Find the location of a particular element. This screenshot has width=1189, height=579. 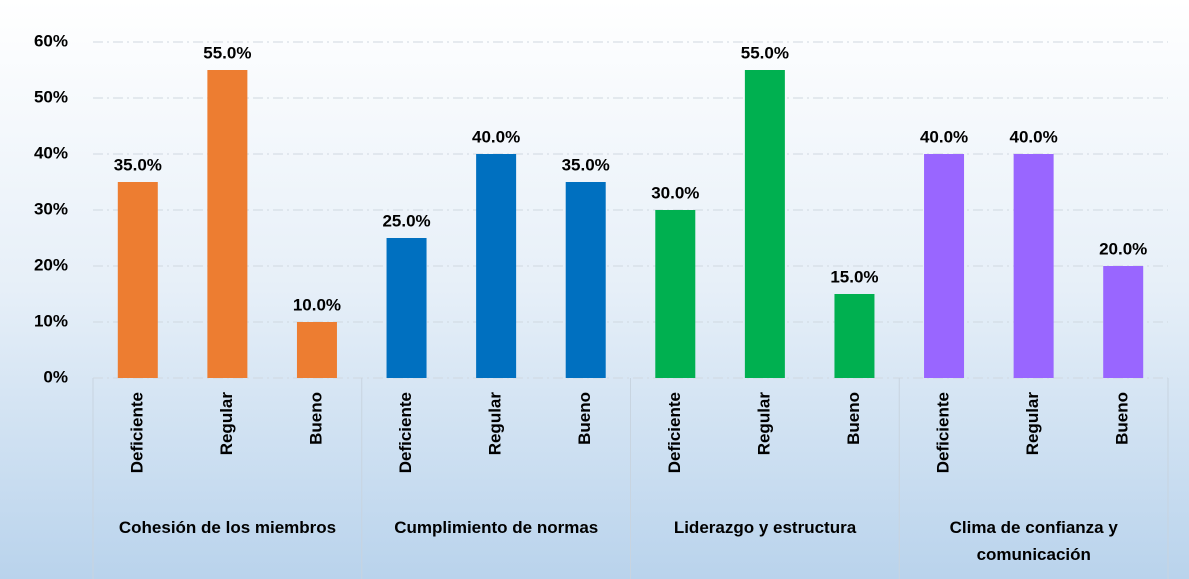

y-tick-label: 40% is located at coordinates (51, 152).